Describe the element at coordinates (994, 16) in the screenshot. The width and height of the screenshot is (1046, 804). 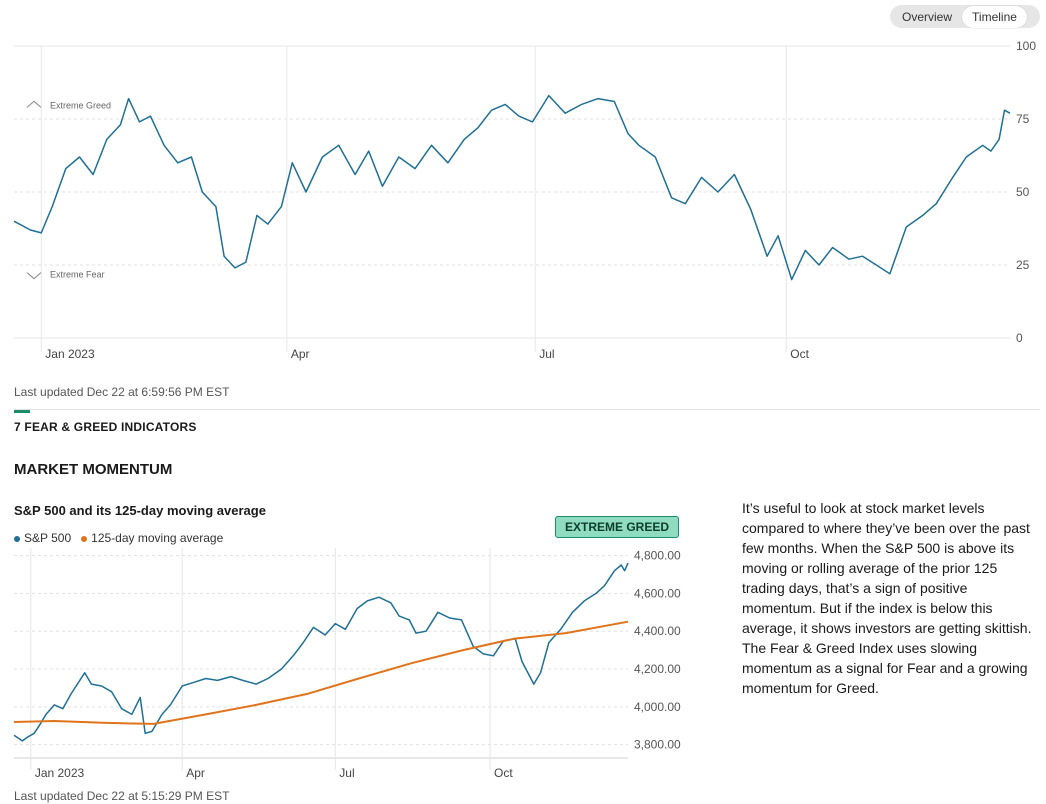
I see `tab-timeline: Timeline` at that location.